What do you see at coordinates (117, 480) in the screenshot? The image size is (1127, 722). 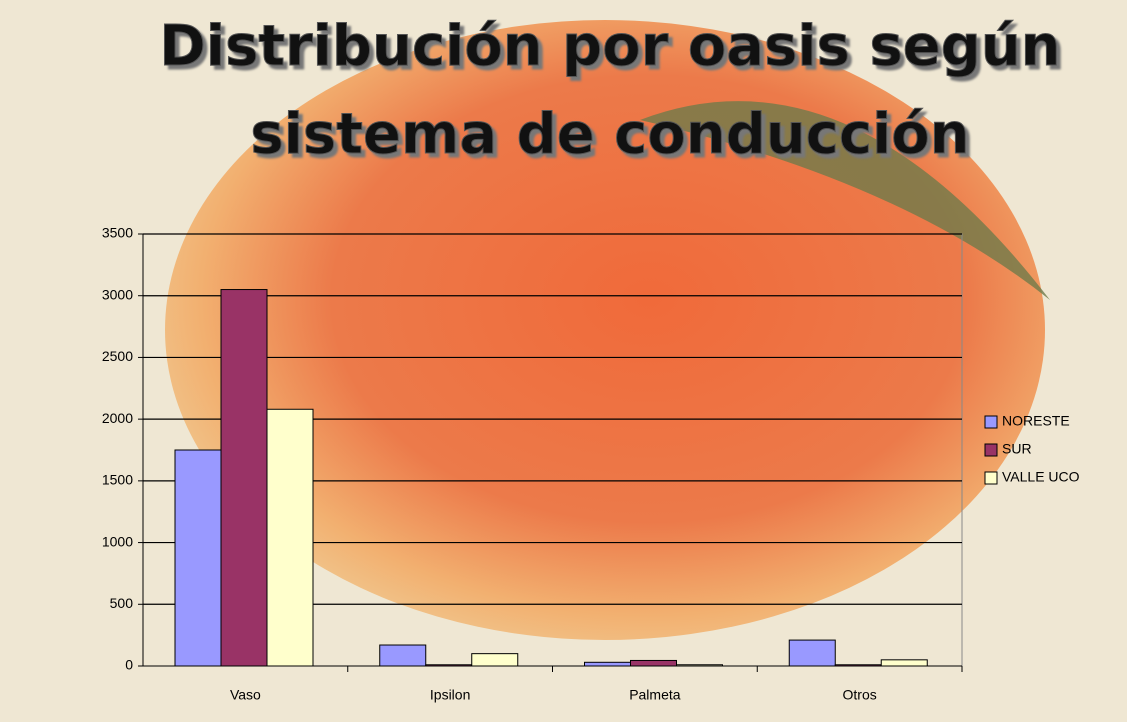 I see `y-tick-label: 1500` at bounding box center [117, 480].